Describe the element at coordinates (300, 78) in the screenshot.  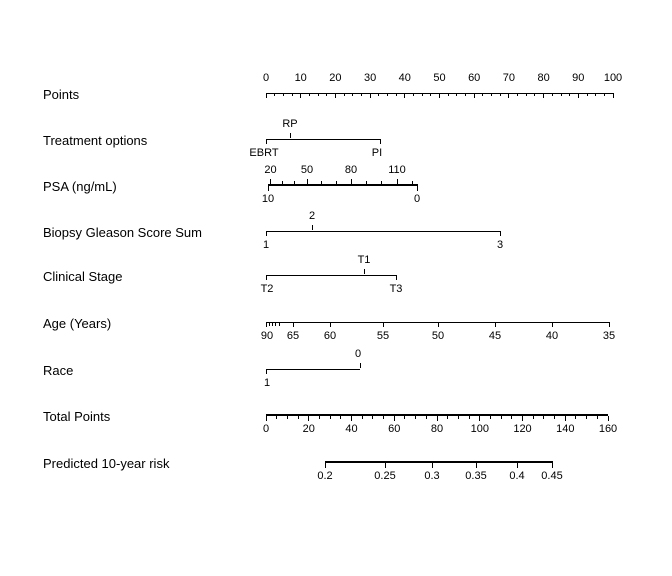
I see `points-tick-label: 10` at that location.